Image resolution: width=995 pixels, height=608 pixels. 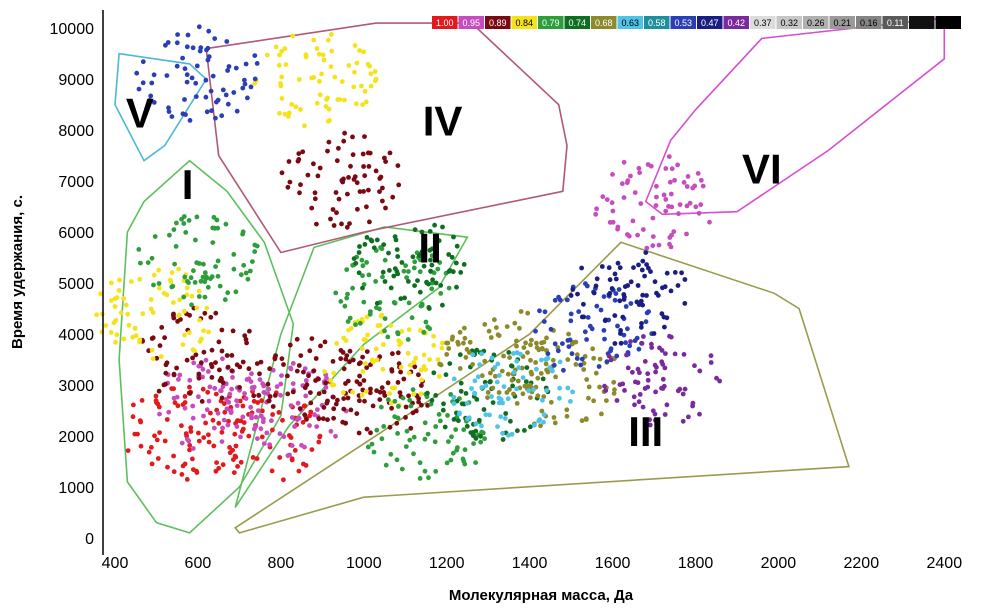 What do you see at coordinates (696, 563) in the screenshot?
I see `x-tick-label: 1800` at bounding box center [696, 563].